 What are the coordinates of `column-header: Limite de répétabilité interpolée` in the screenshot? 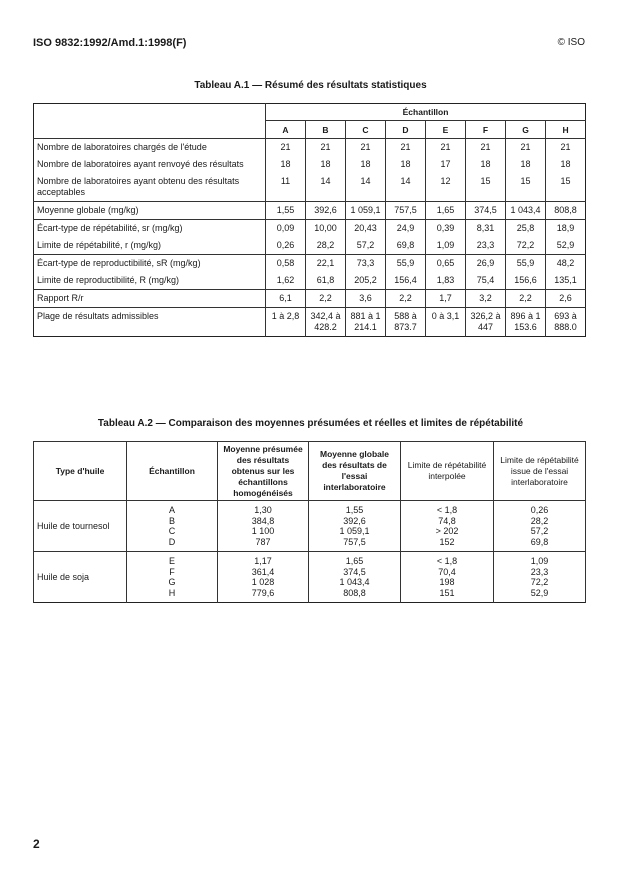 It's located at (447, 471).